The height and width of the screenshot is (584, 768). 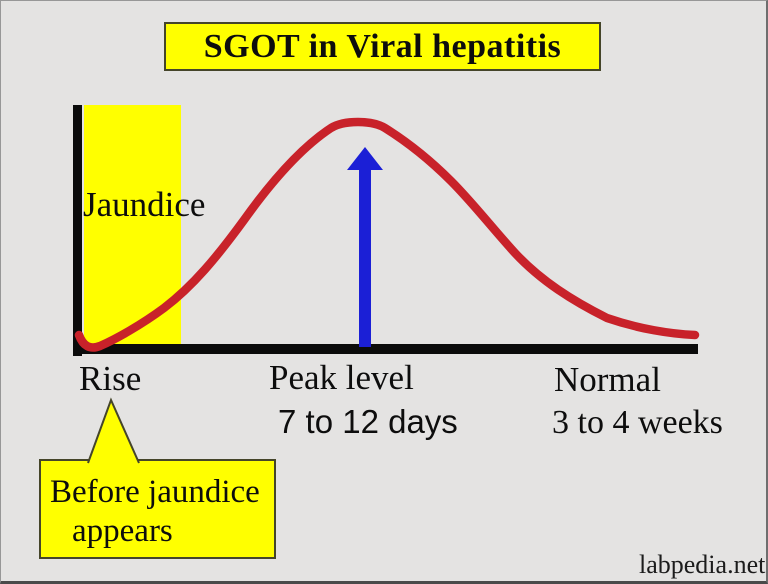 What do you see at coordinates (110, 378) in the screenshot?
I see `phase-label-rise: Rise` at bounding box center [110, 378].